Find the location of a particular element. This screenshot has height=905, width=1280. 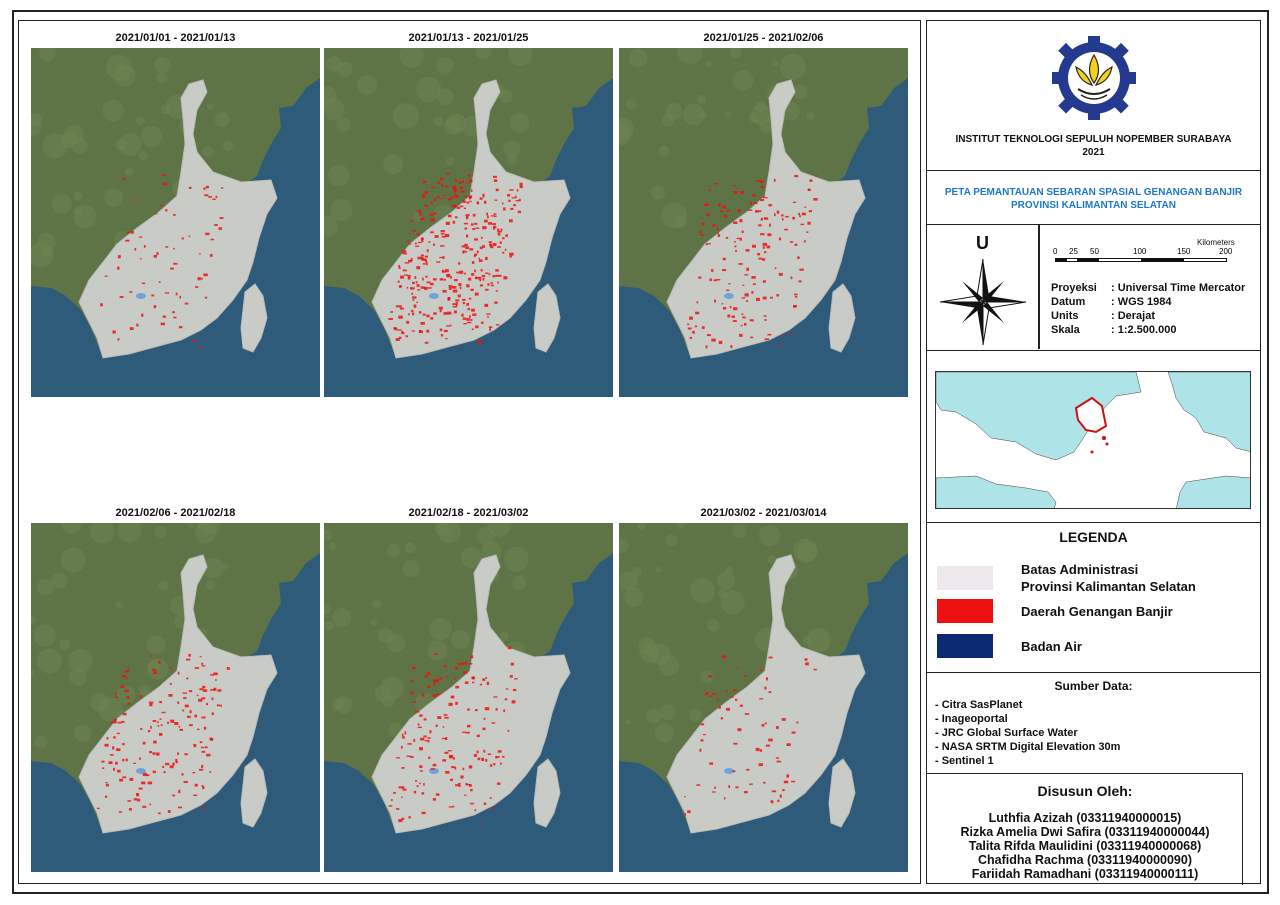

island-area is located at coordinates (254, 318).